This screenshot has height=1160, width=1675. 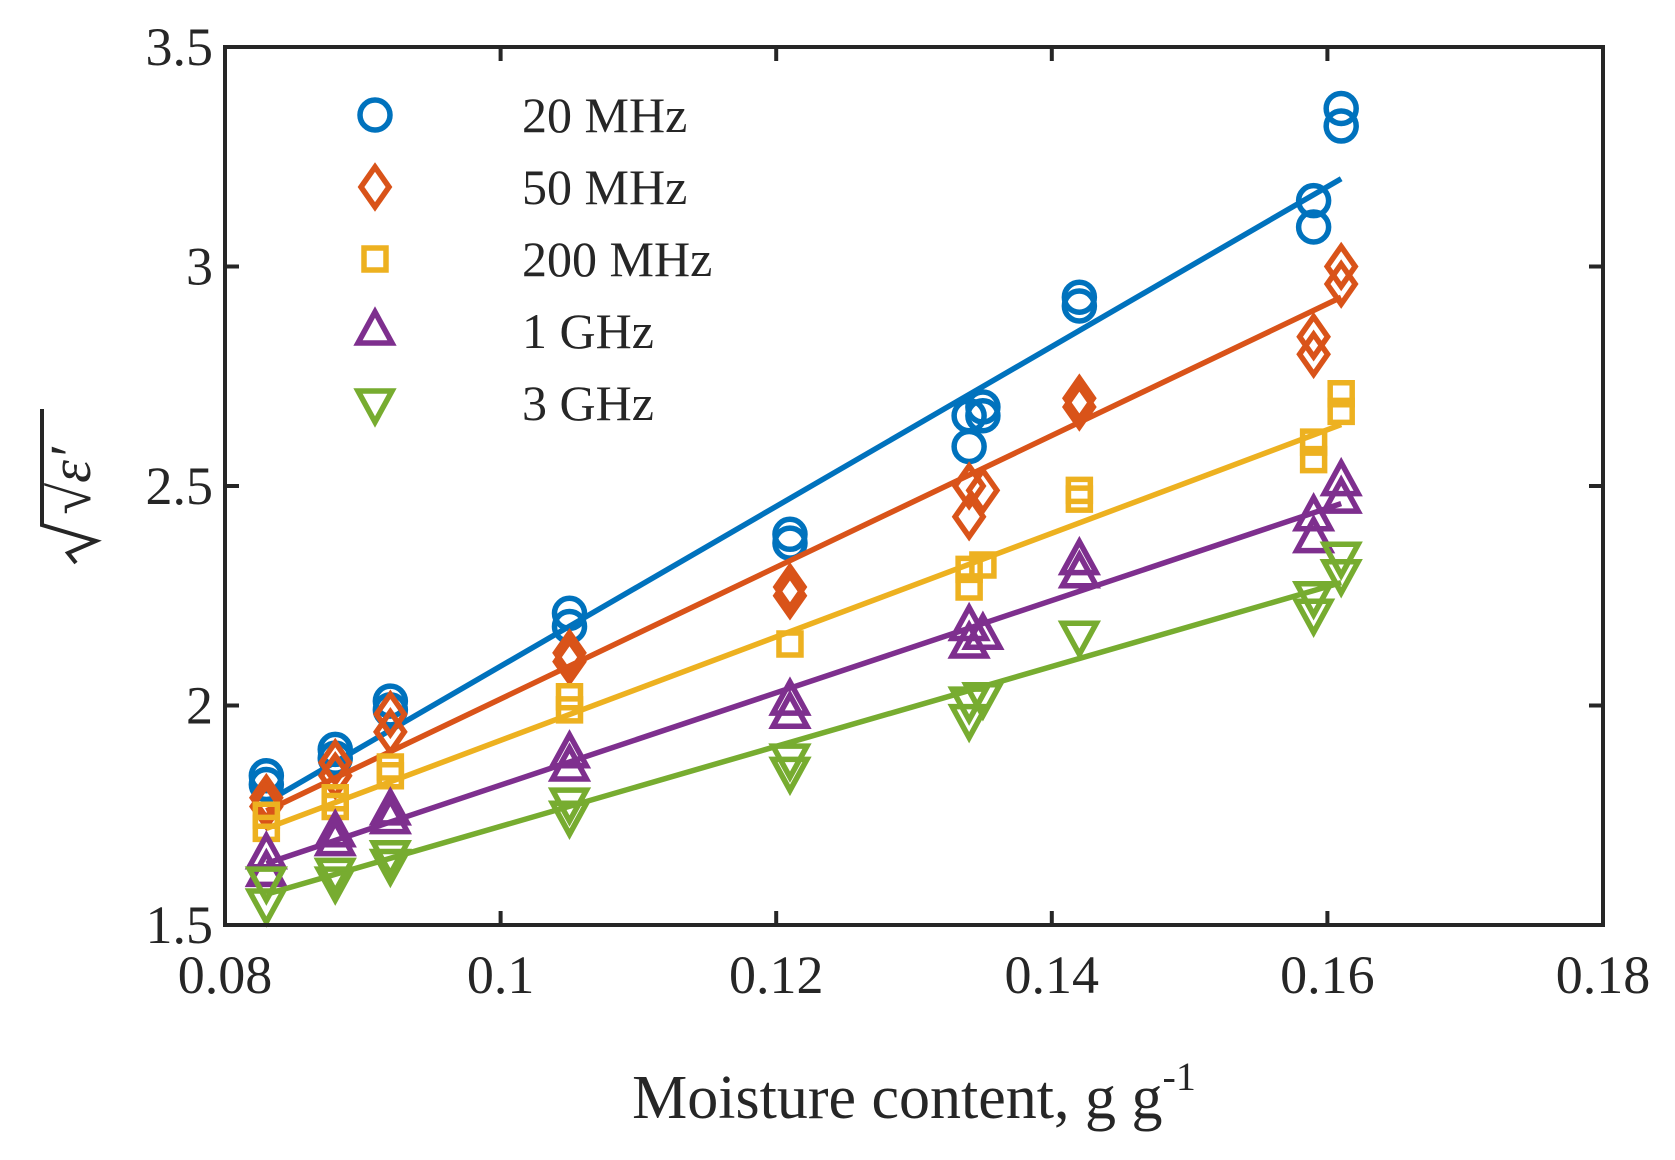 I want to click on square-icon, so click(x=375, y=259).